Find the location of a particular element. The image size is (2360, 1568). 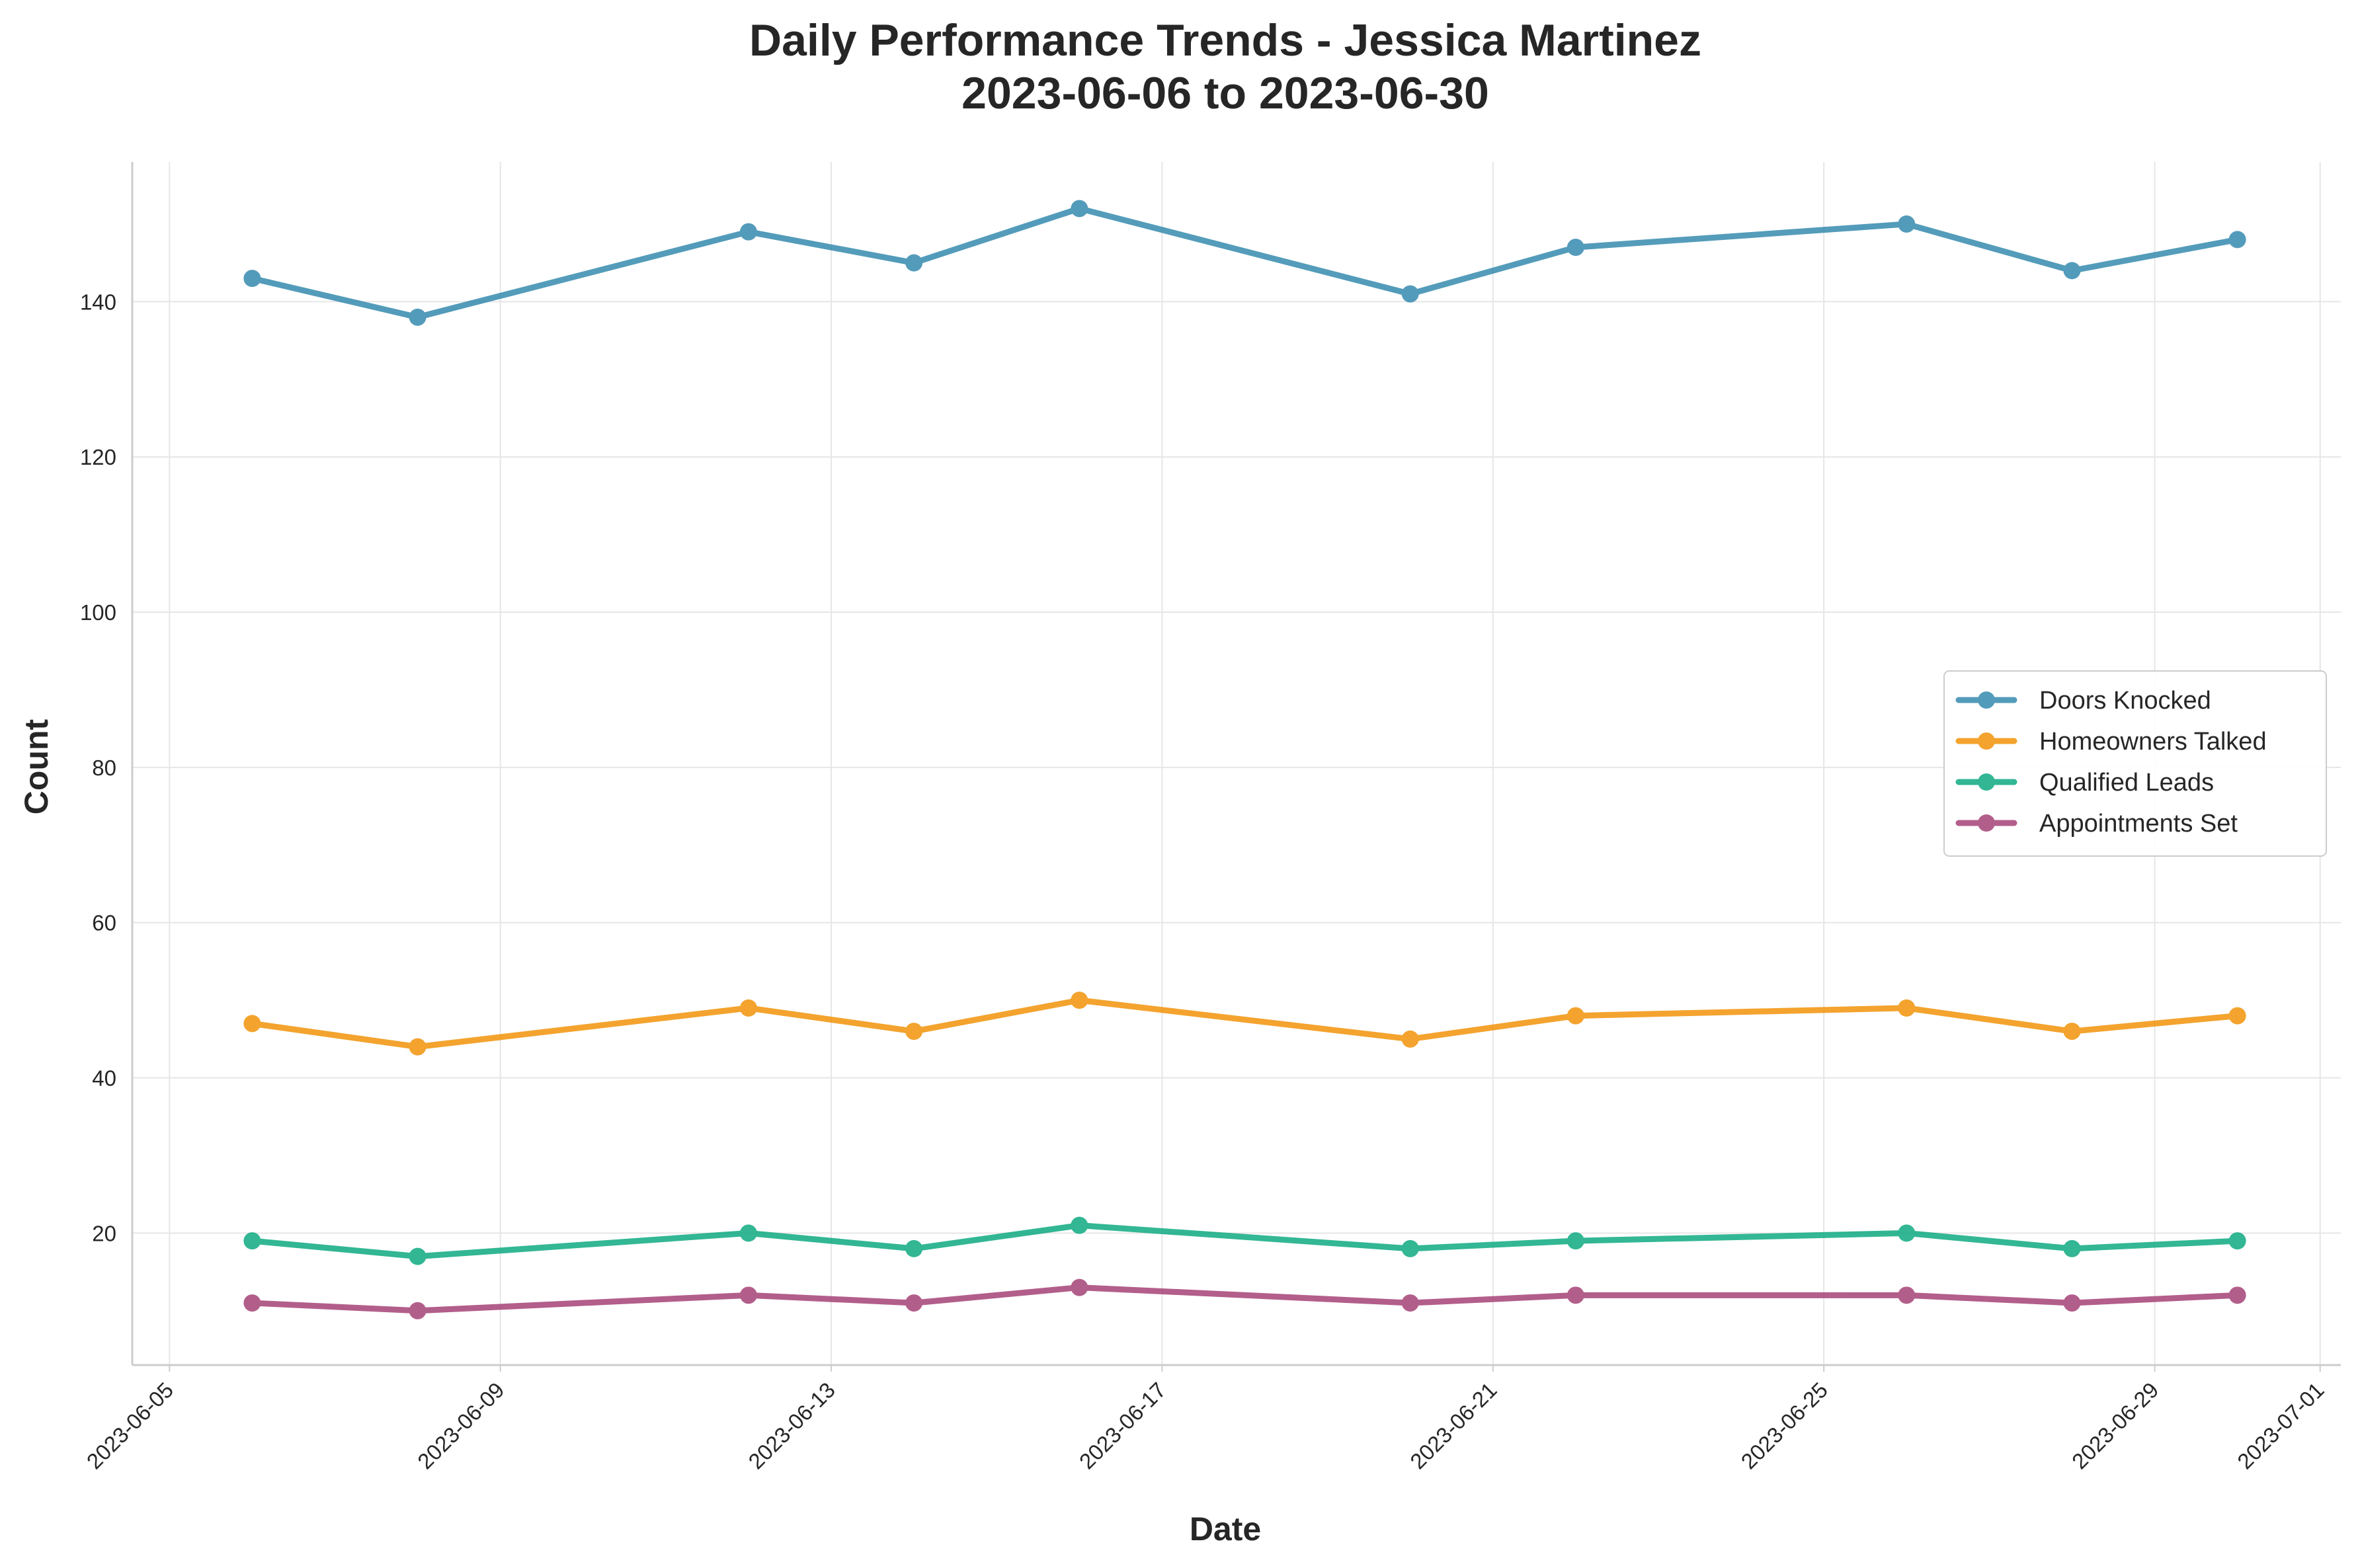

x-tick-label: 2023-06-05 is located at coordinates (130, 1426).